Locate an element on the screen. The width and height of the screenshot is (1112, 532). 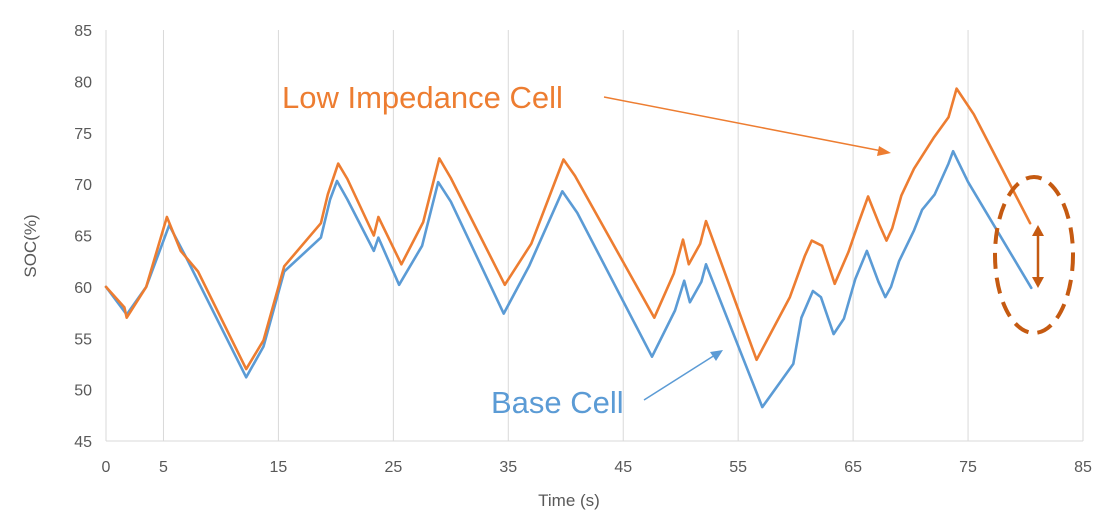
y-tick-label: 75 is located at coordinates (83, 134).